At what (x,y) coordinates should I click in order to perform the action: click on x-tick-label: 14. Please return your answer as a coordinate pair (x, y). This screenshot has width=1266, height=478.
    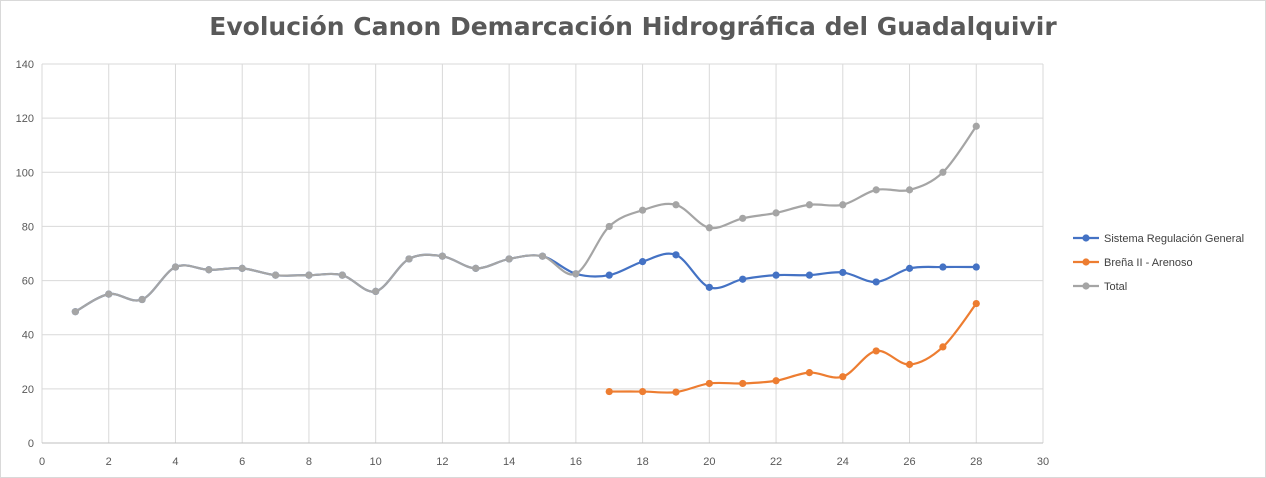
    Looking at the image, I should click on (509, 462).